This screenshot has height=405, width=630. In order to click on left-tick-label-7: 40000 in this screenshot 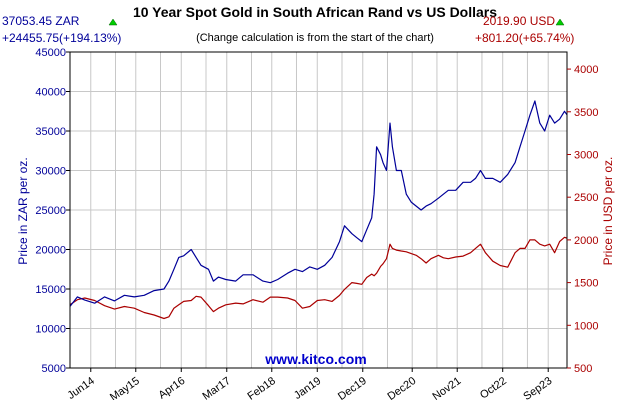, I will do `click(50, 93)`.